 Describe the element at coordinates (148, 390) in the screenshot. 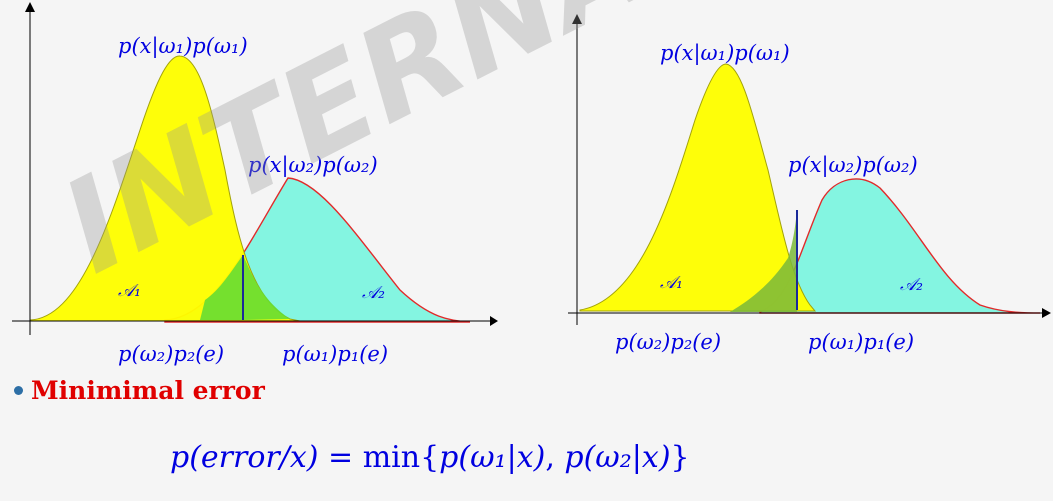

I see `bullet-text: Minimimal error` at that location.